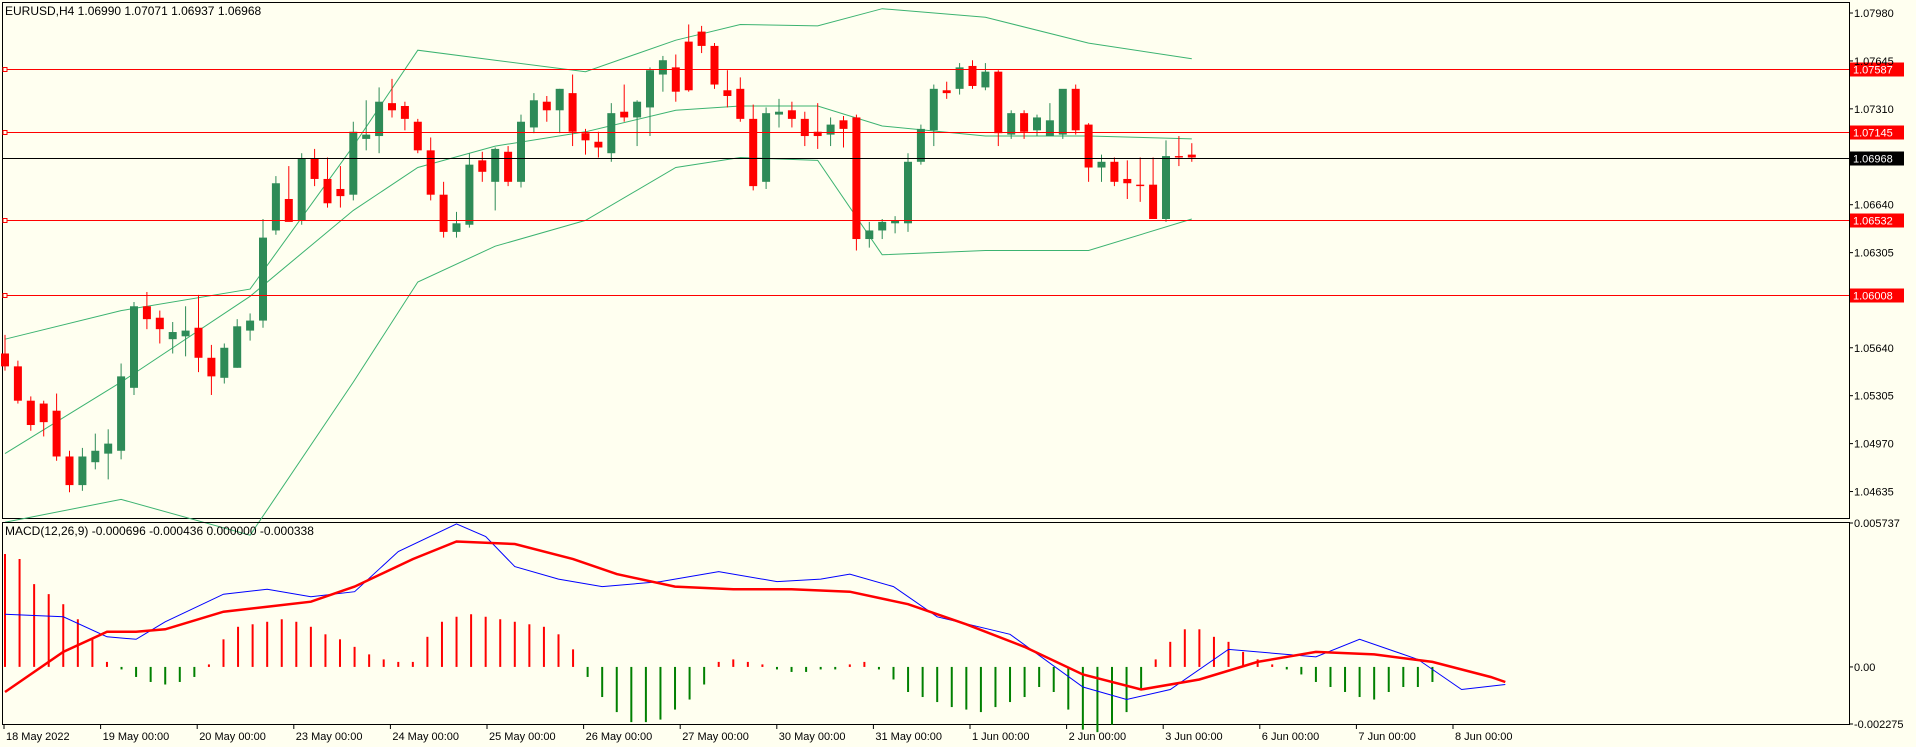 The width and height of the screenshot is (1916, 747). Describe the element at coordinates (1873, 160) in the screenshot. I see `level-price-text: 1.06968` at that location.